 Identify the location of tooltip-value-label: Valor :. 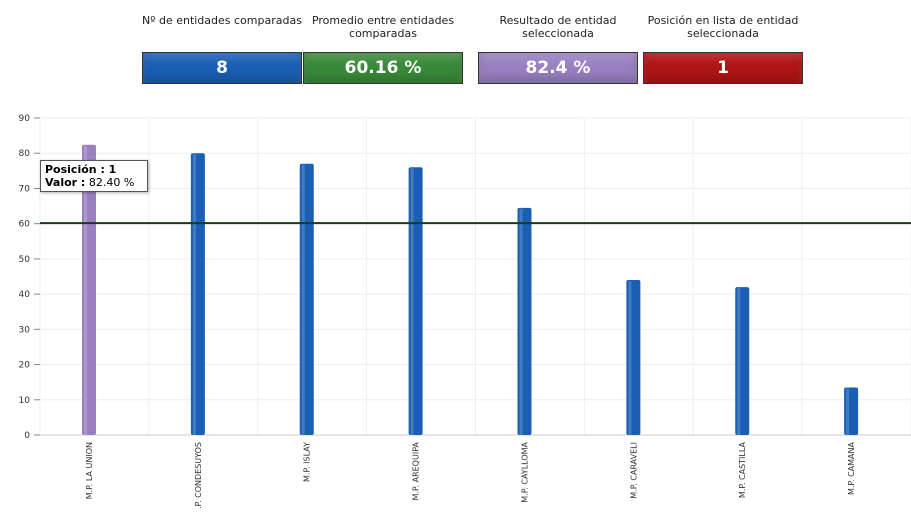
(65, 182).